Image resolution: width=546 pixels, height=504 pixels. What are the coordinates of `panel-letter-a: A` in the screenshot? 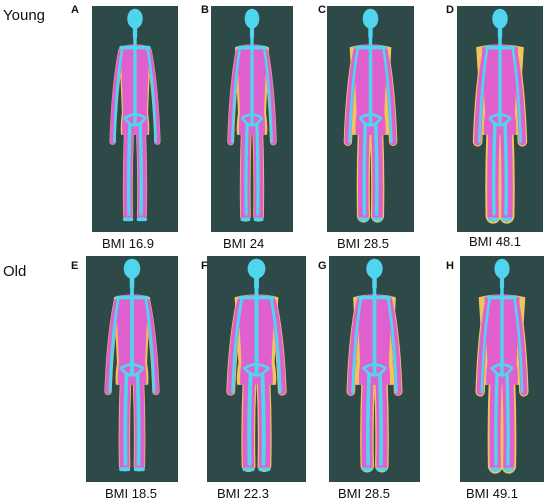 It's located at (75, 10).